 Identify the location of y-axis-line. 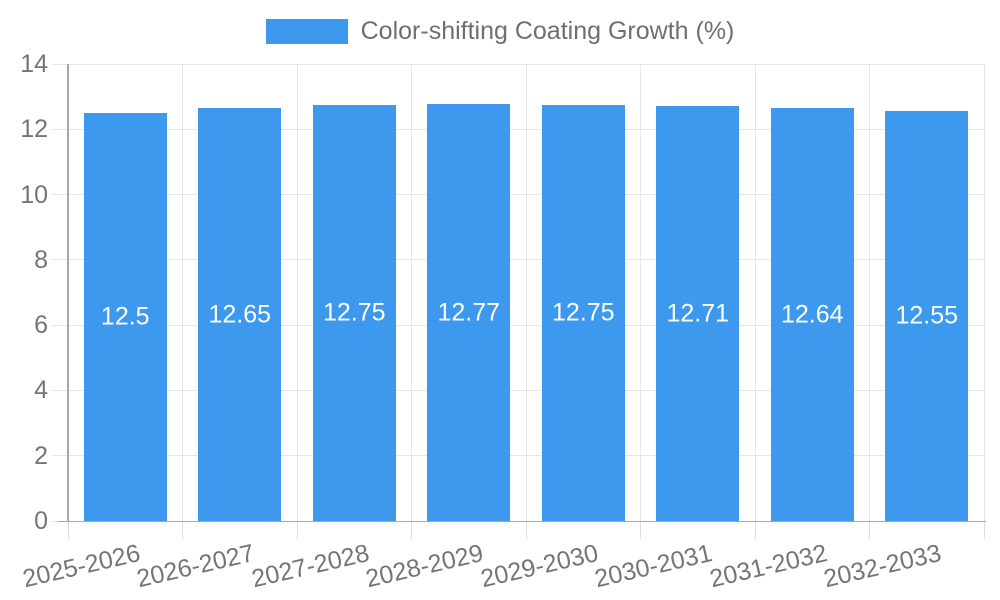
(68, 292).